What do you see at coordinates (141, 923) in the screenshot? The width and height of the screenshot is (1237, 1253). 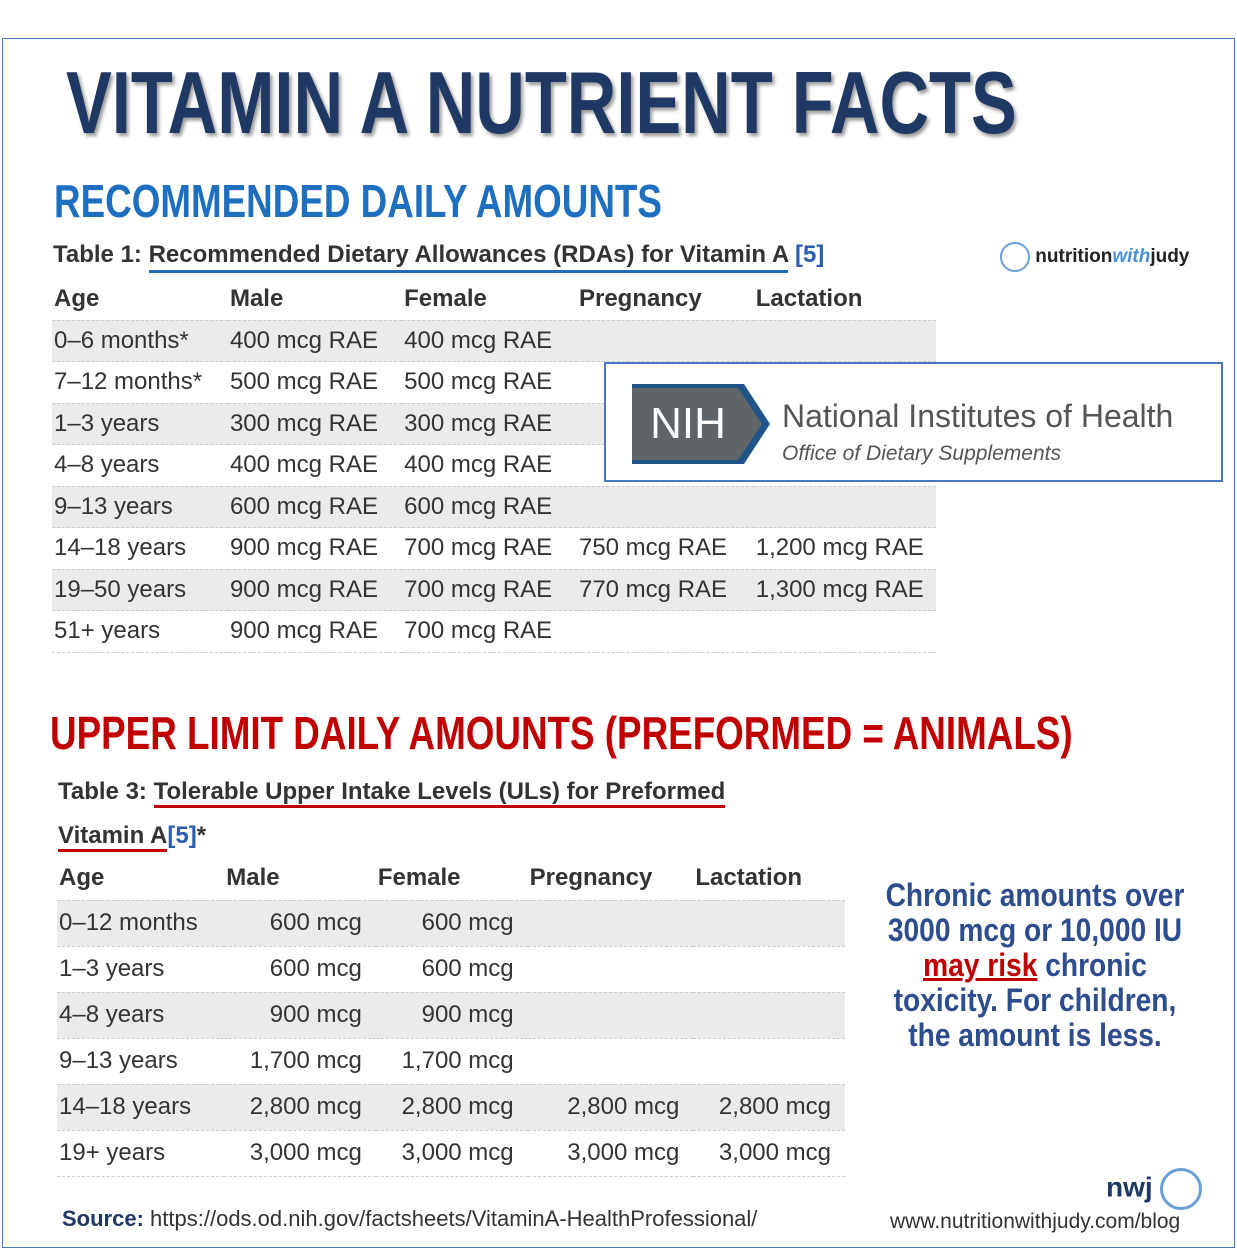 I see `table-cell: 0–12 months` at bounding box center [141, 923].